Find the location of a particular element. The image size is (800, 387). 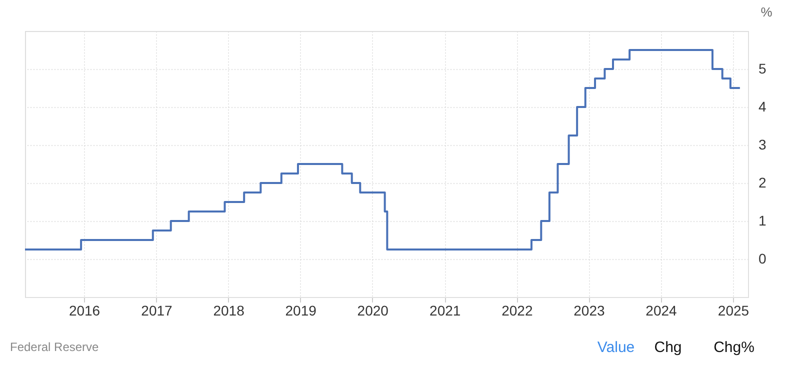

x-tick-label: 2024 is located at coordinates (662, 310).